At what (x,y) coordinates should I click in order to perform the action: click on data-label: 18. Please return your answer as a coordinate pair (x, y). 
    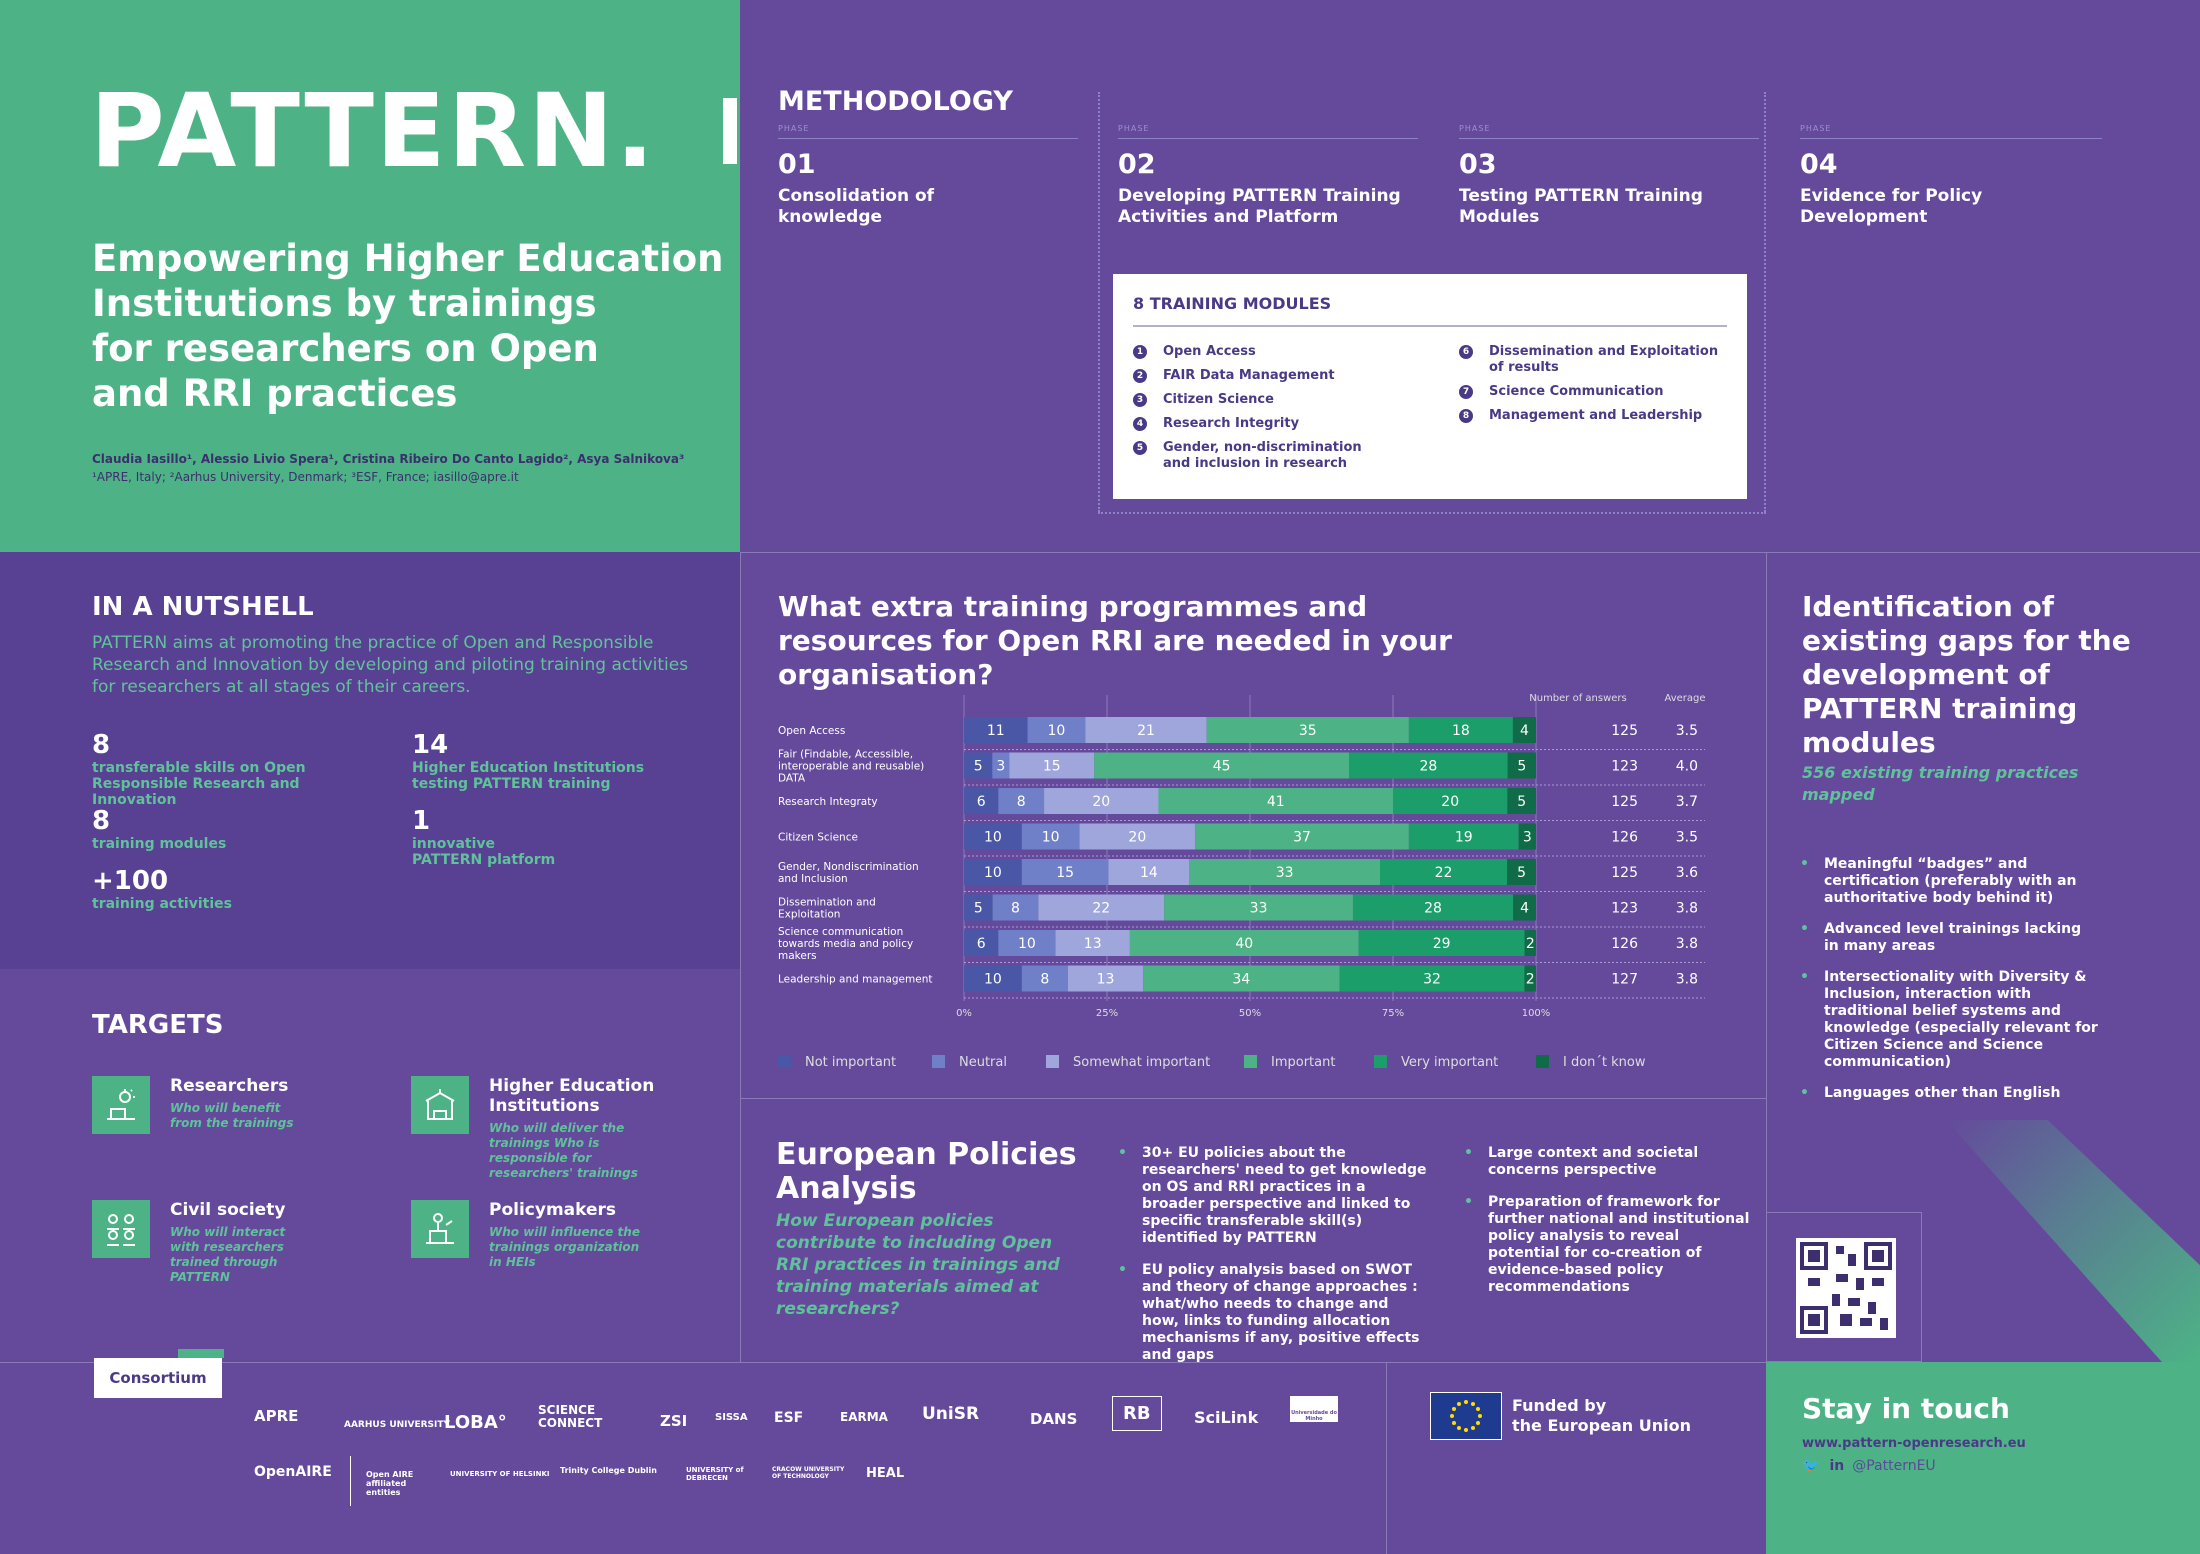
    Looking at the image, I should click on (1461, 731).